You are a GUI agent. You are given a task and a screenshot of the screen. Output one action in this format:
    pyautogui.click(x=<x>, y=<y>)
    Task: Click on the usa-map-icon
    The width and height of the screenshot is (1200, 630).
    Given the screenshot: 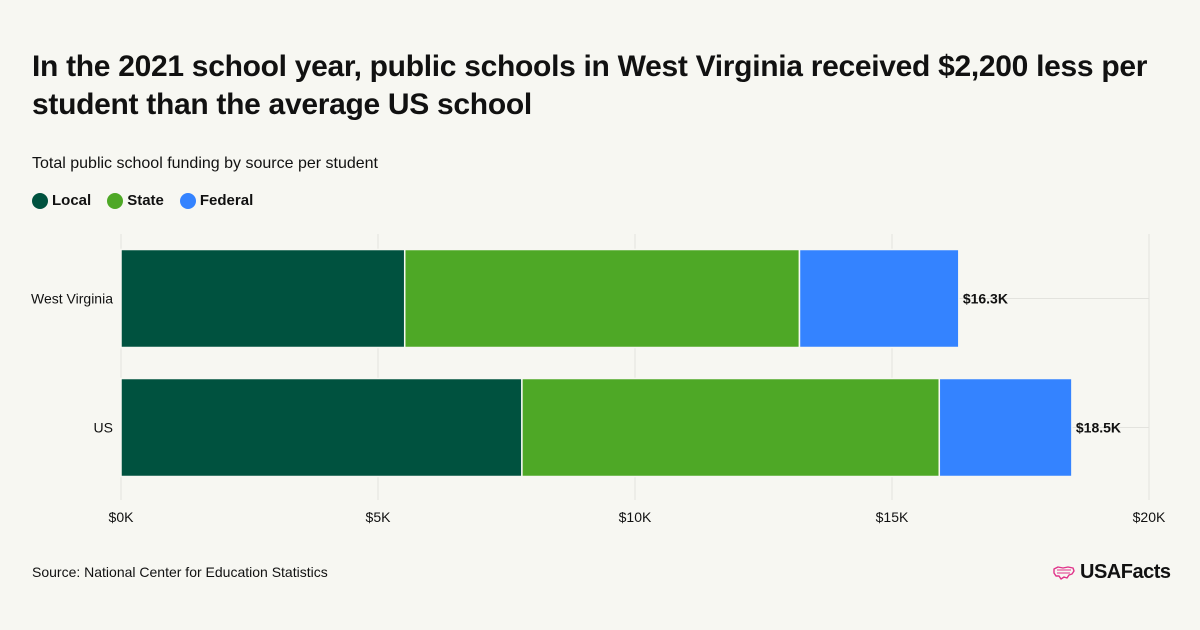 What is the action you would take?
    pyautogui.click(x=1064, y=572)
    